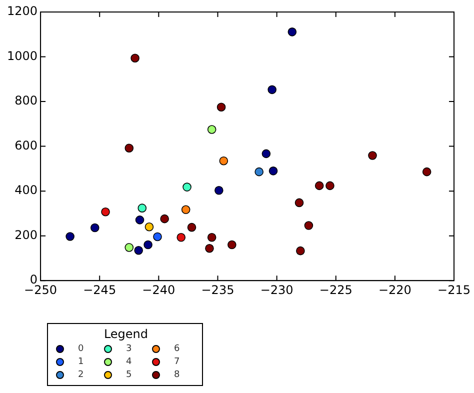 The width and height of the screenshot is (474, 393). Describe the element at coordinates (99, 289) in the screenshot. I see `x-tick-label: −245` at that location.